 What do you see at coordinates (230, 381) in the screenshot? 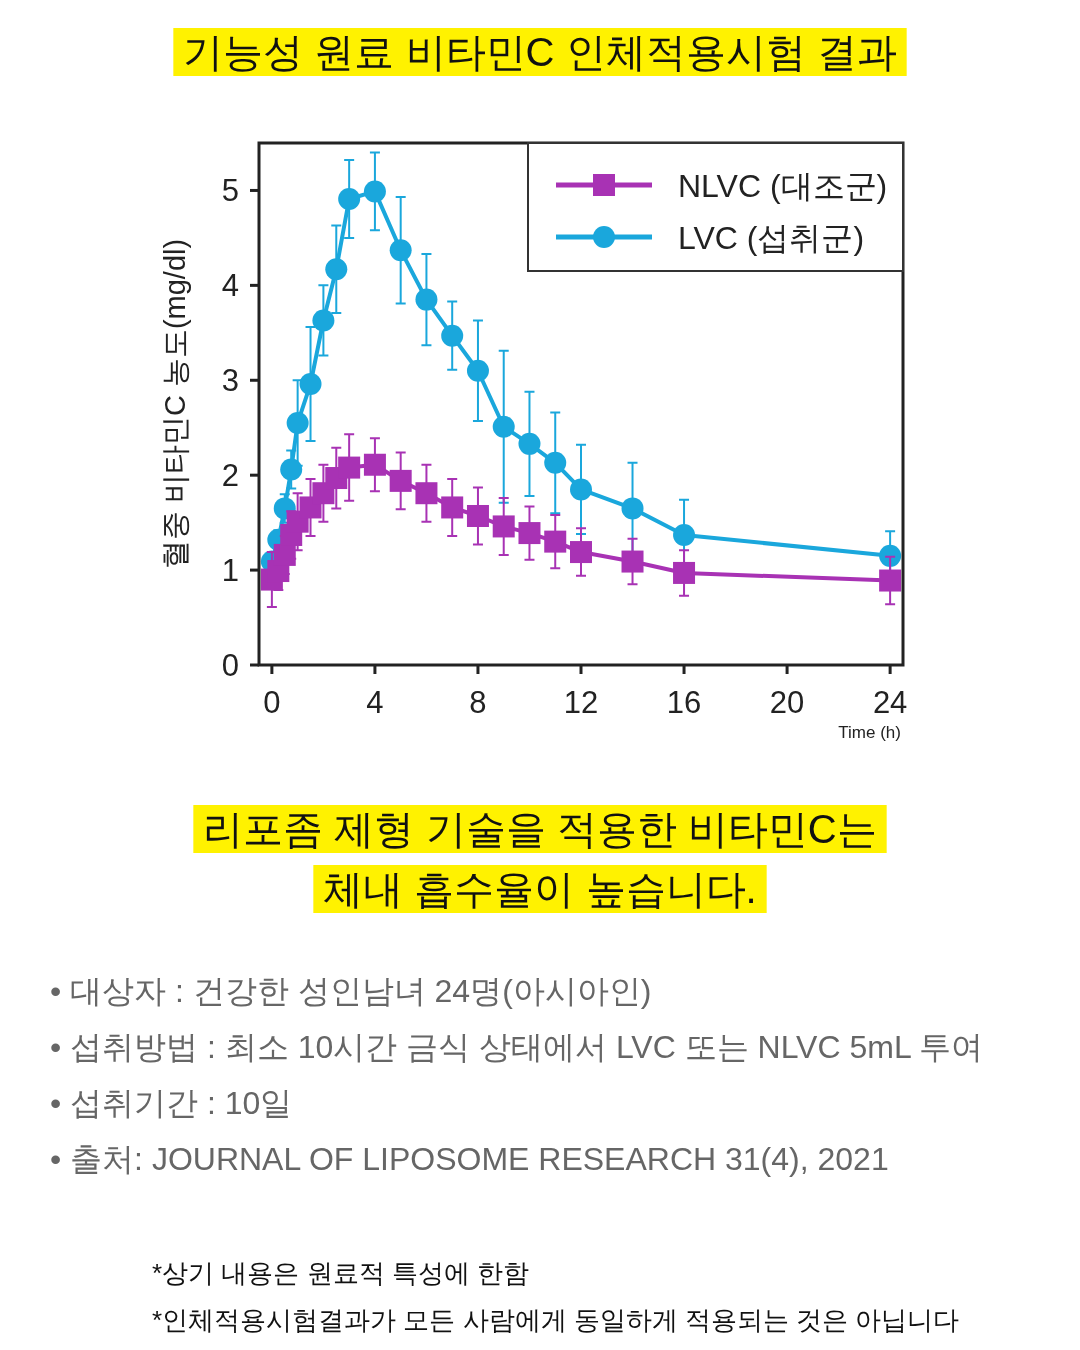
I see `y-tick-label: 3` at bounding box center [230, 381].